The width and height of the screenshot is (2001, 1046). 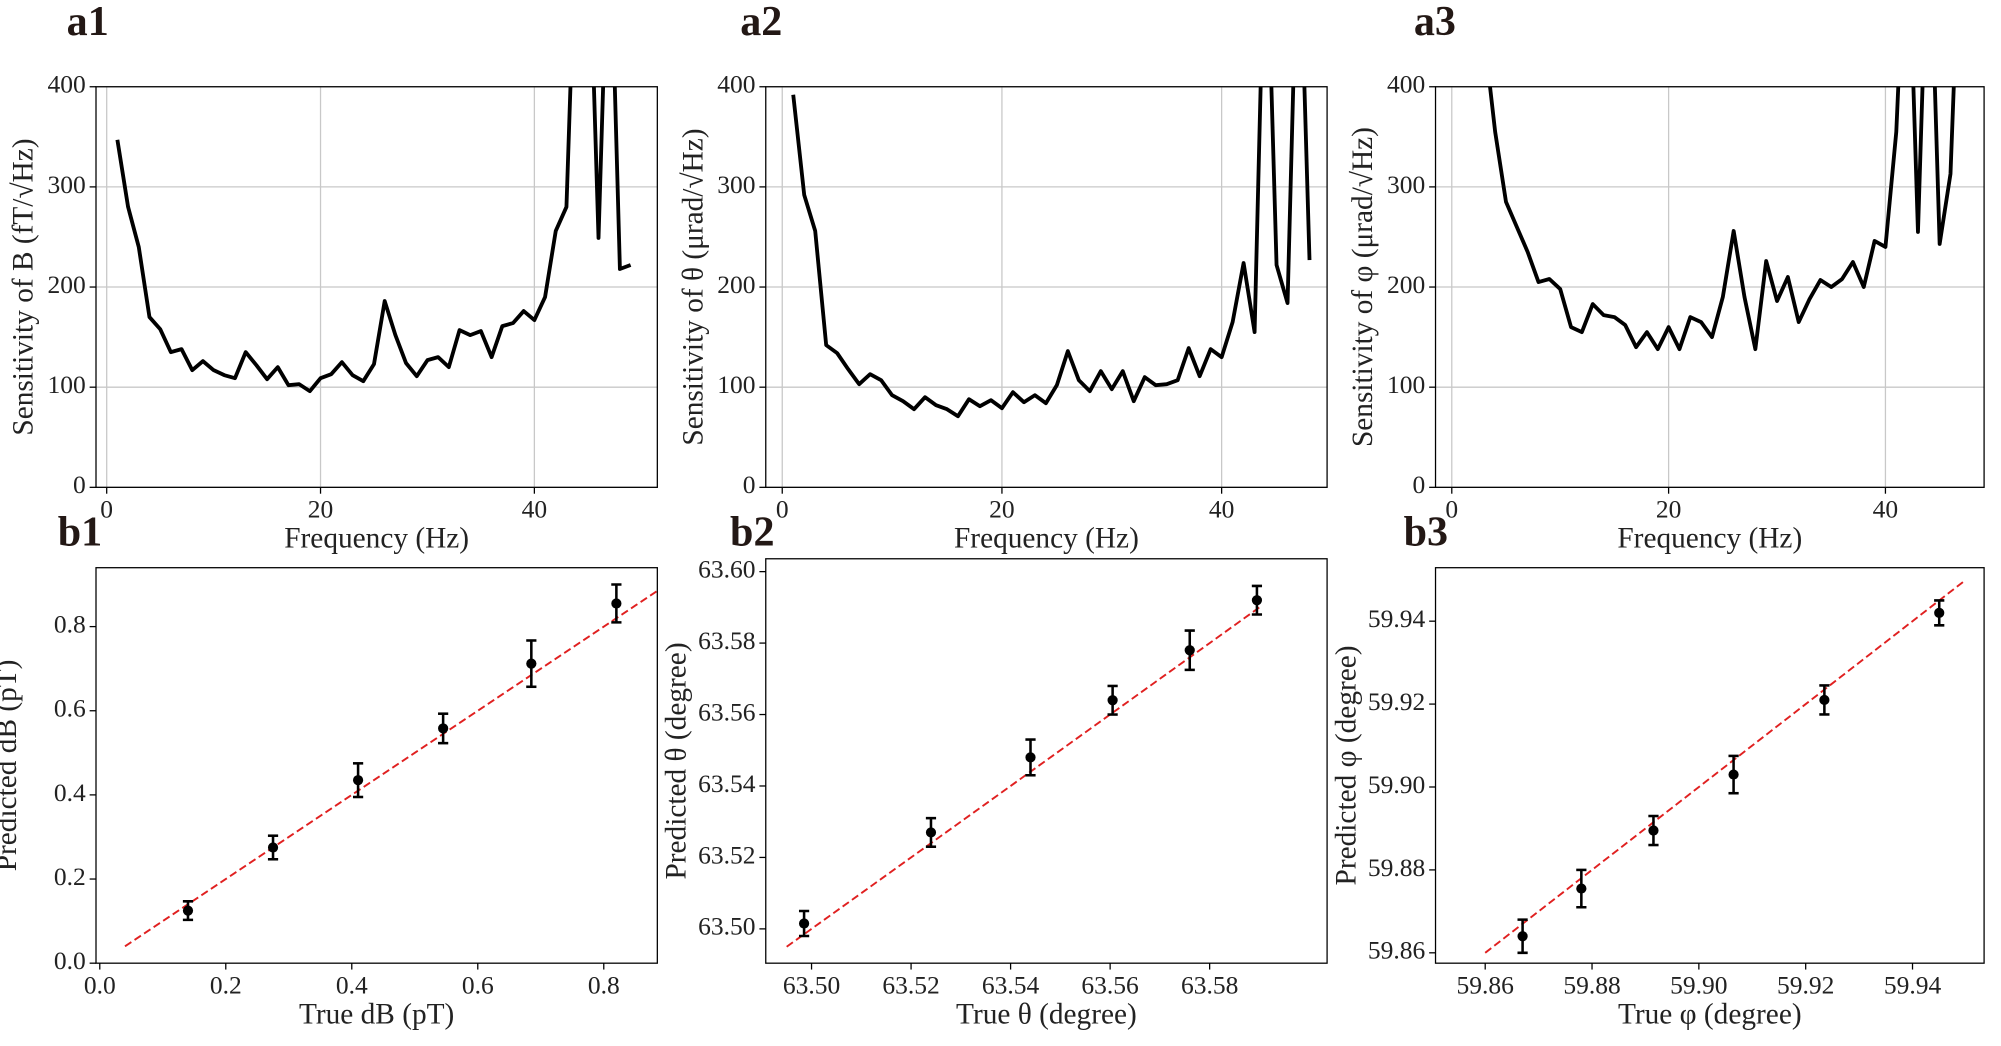 I want to click on panel-label: b2, so click(x=752, y=531).